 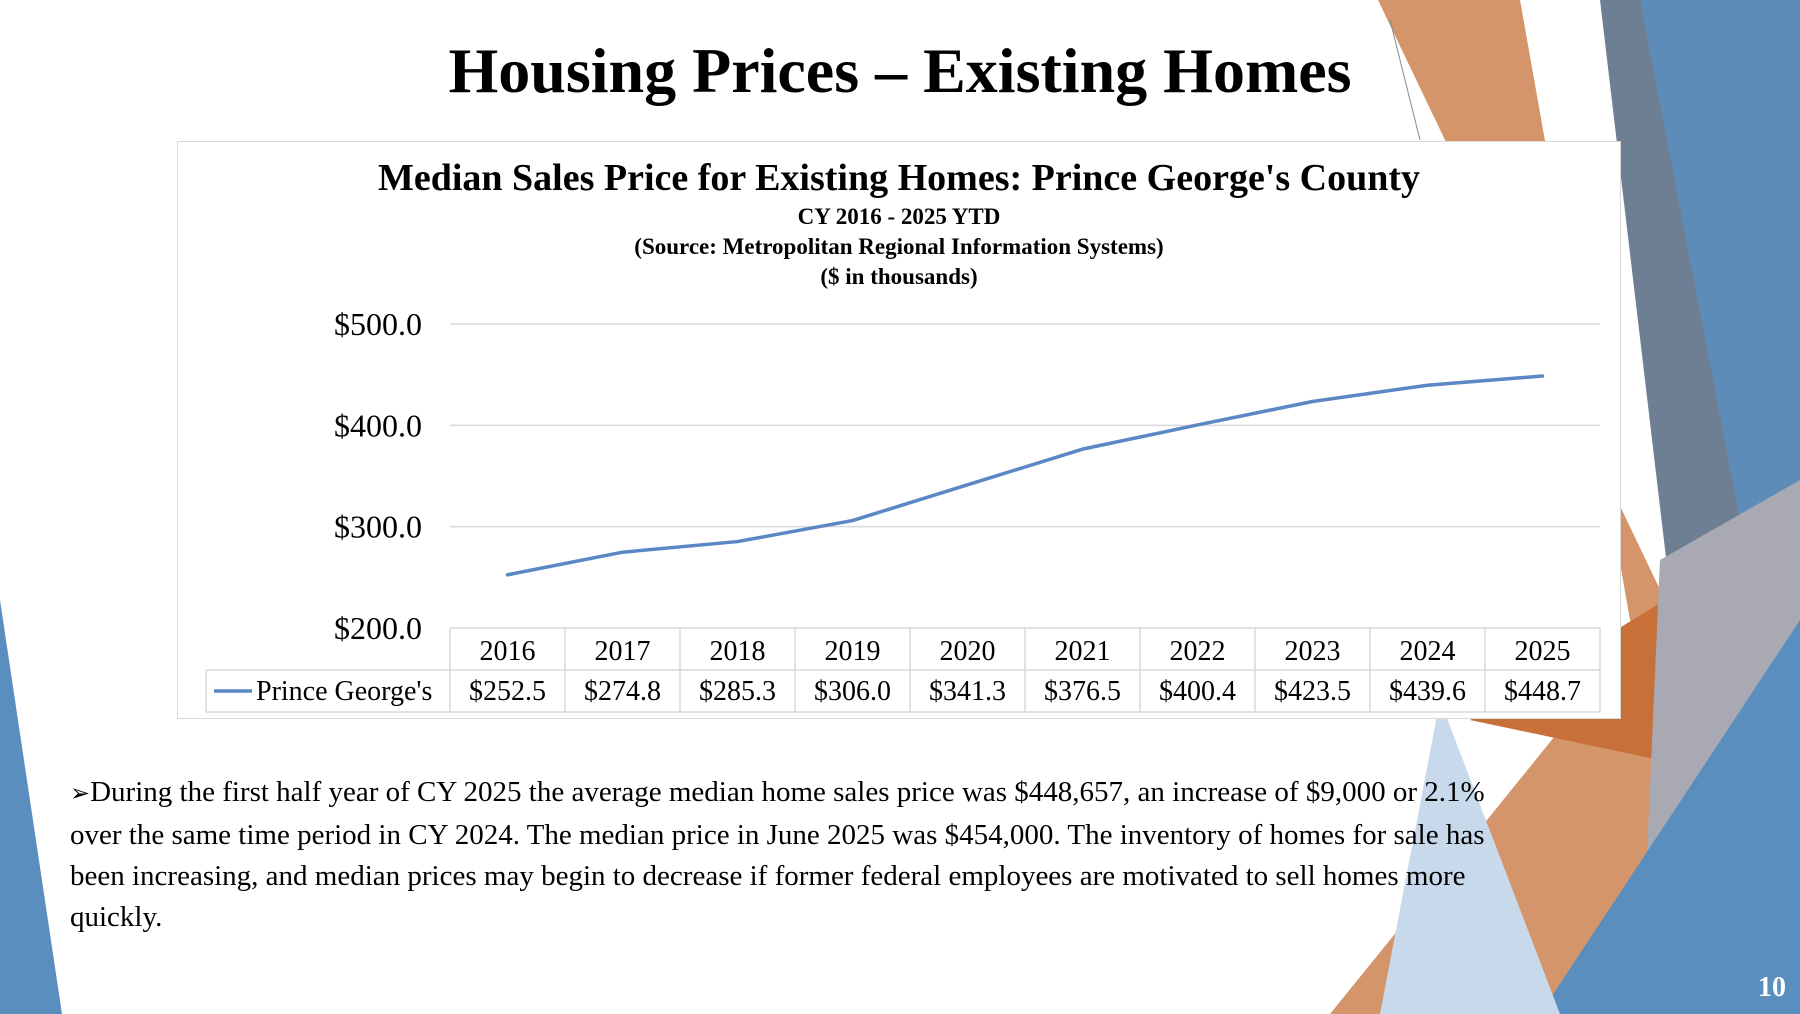 What do you see at coordinates (1197, 691) in the screenshot?
I see `data-table-value: $400.4` at bounding box center [1197, 691].